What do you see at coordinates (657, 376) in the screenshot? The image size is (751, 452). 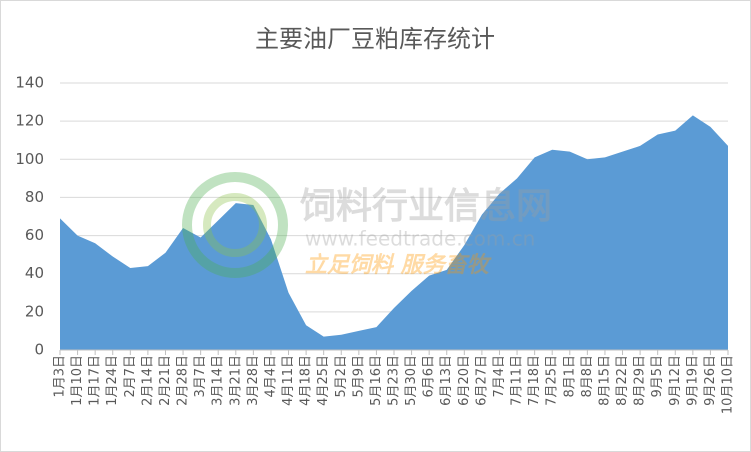 I see `x-tick-label: 9月5日` at bounding box center [657, 376].